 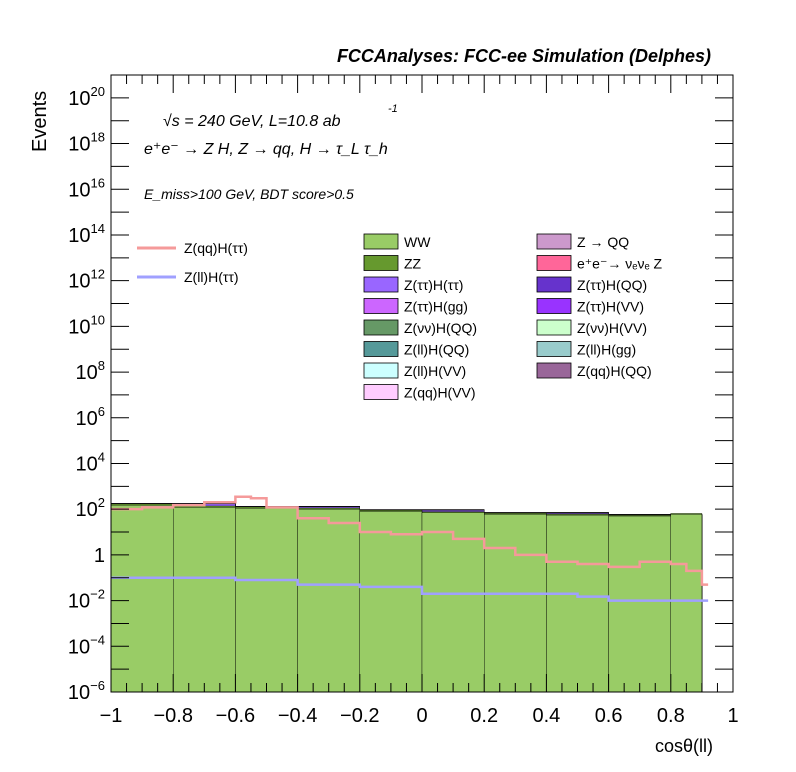 I want to click on chart-header: FCCAnalyses: FCC-ee Simulation (Delphes), so click(x=524, y=56).